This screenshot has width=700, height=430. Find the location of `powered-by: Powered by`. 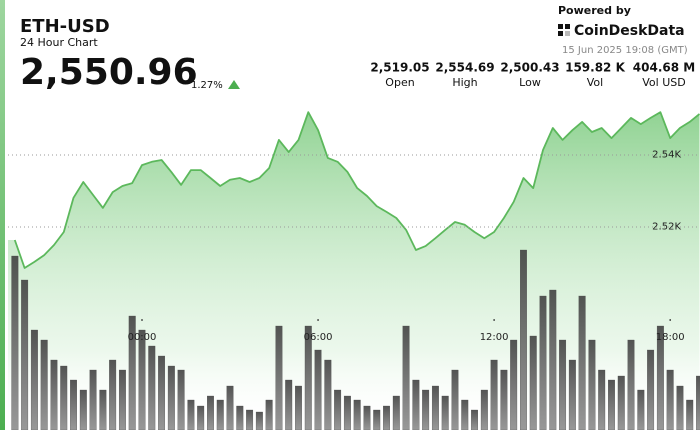

powered-by: Powered by is located at coordinates (594, 10).